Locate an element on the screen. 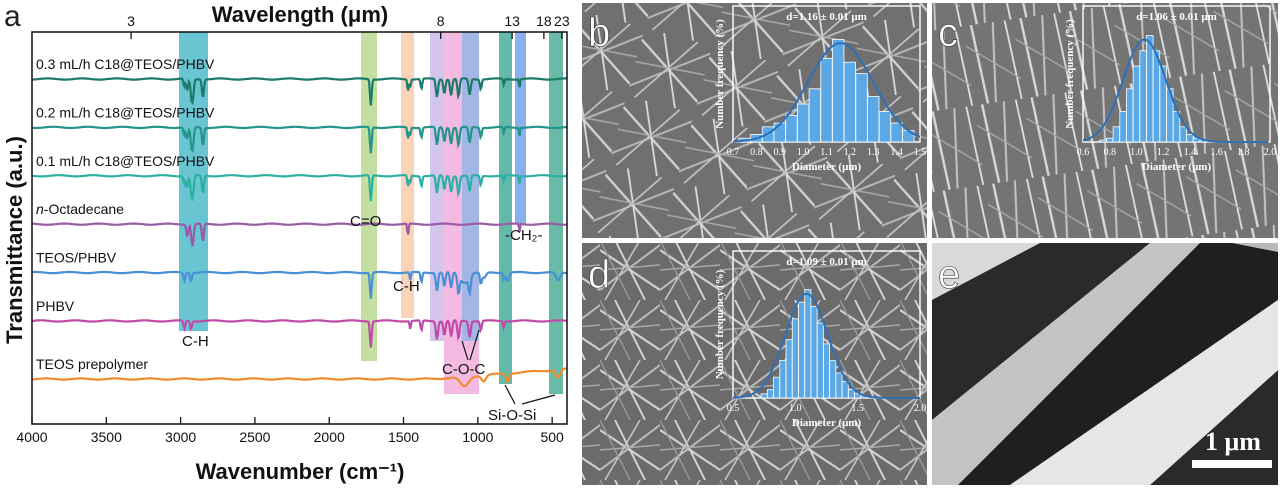 The width and height of the screenshot is (1280, 489). band-ch-bend is located at coordinates (407, 175).